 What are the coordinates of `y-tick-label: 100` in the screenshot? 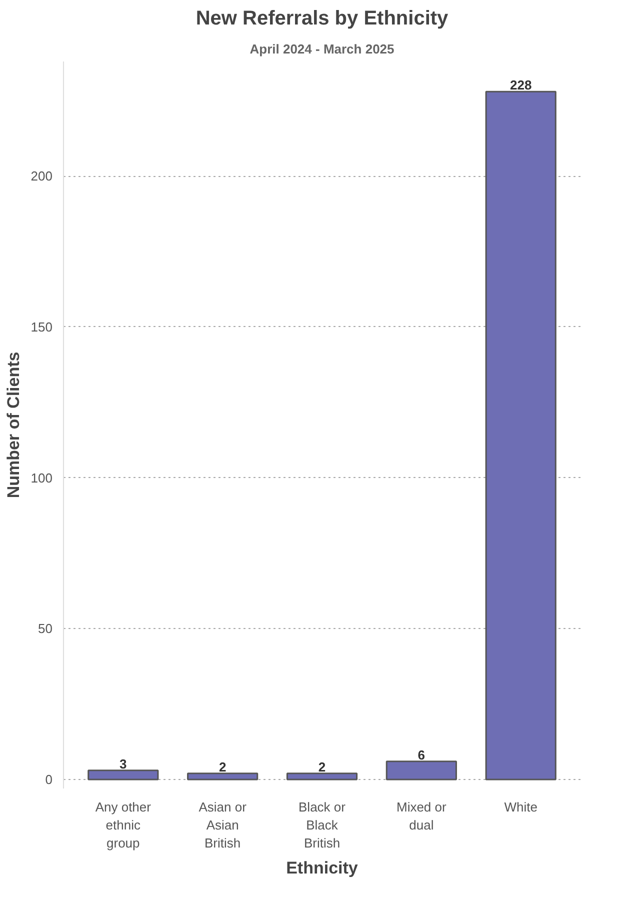 It's located at (41, 478).